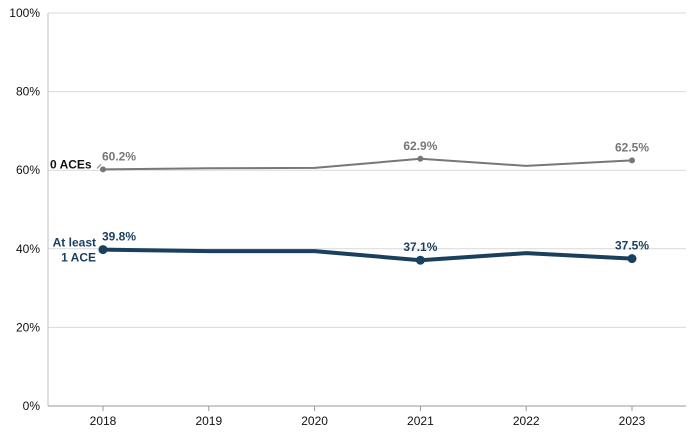  I want to click on data-label: 60.2%, so click(119, 156).